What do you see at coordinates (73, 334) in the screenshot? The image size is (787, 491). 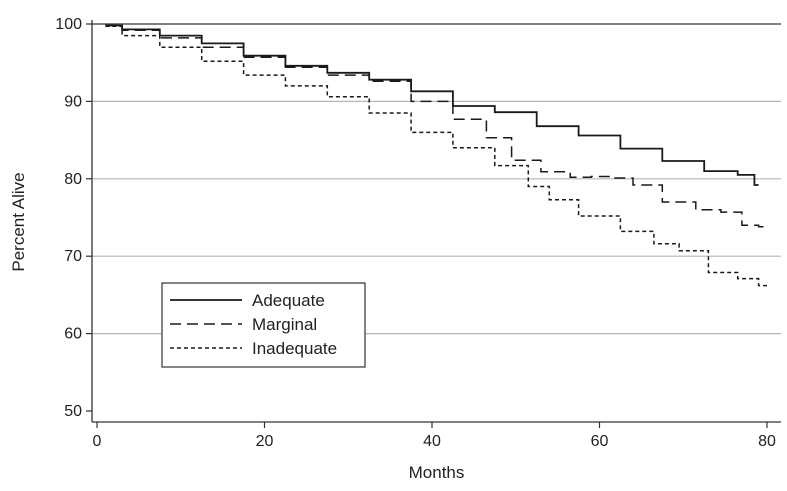 I see `y-tick-label-60: 60` at bounding box center [73, 334].